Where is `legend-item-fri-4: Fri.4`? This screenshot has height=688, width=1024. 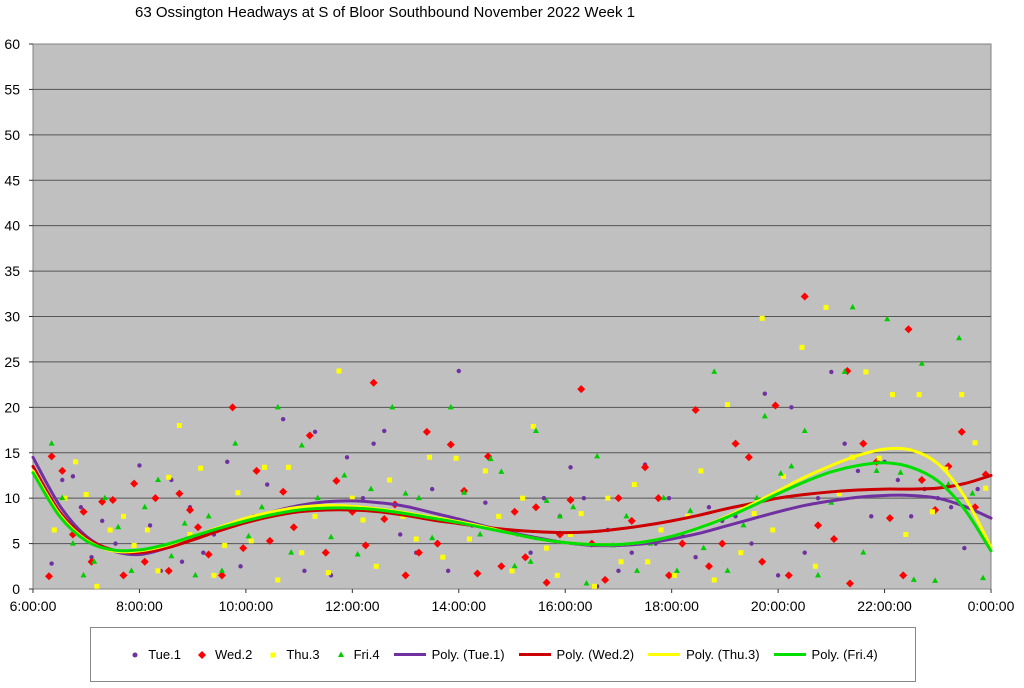
legend-item-fri-4: Fri.4 is located at coordinates (357, 654).